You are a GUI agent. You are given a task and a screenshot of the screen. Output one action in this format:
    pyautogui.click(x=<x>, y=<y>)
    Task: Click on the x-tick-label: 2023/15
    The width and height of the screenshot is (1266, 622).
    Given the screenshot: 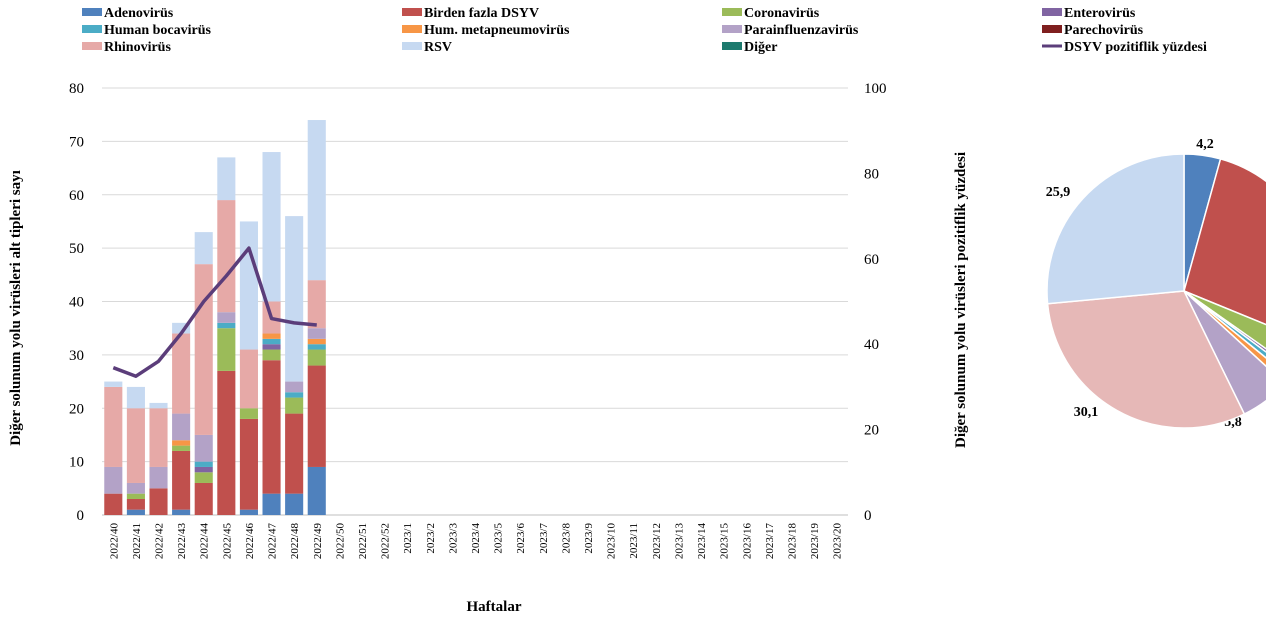 What is the action you would take?
    pyautogui.click(x=725, y=541)
    